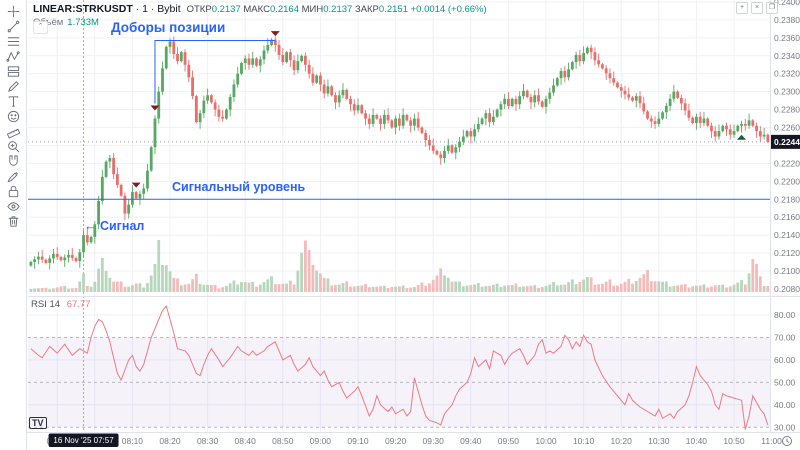  I want to click on svg-text: 0.2140, so click(787, 235).